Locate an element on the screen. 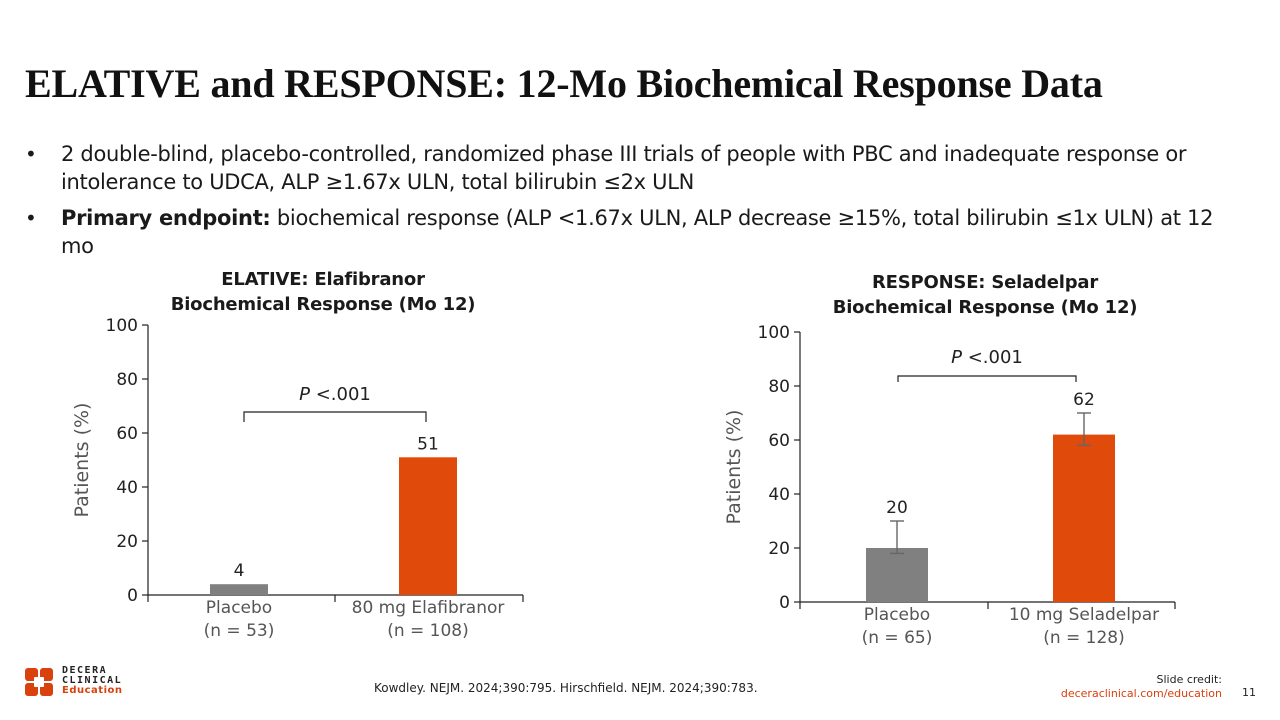 Image resolution: width=1280 pixels, height=720 pixels. page-number: 11 is located at coordinates (1249, 692).